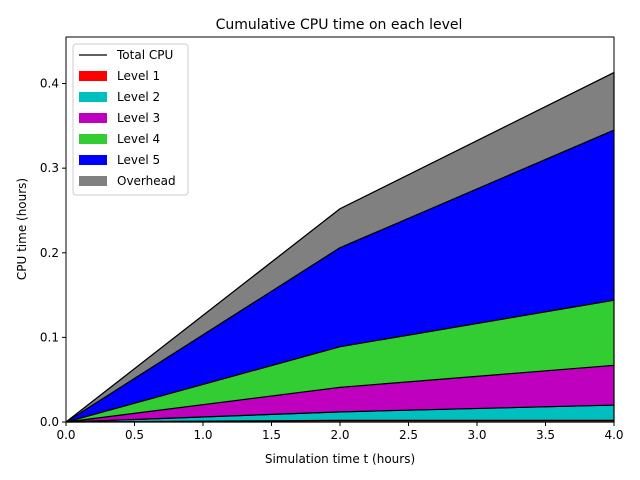 The height and width of the screenshot is (480, 640). What do you see at coordinates (49, 337) in the screenshot?
I see `y-tick-label: 0.1` at bounding box center [49, 337].